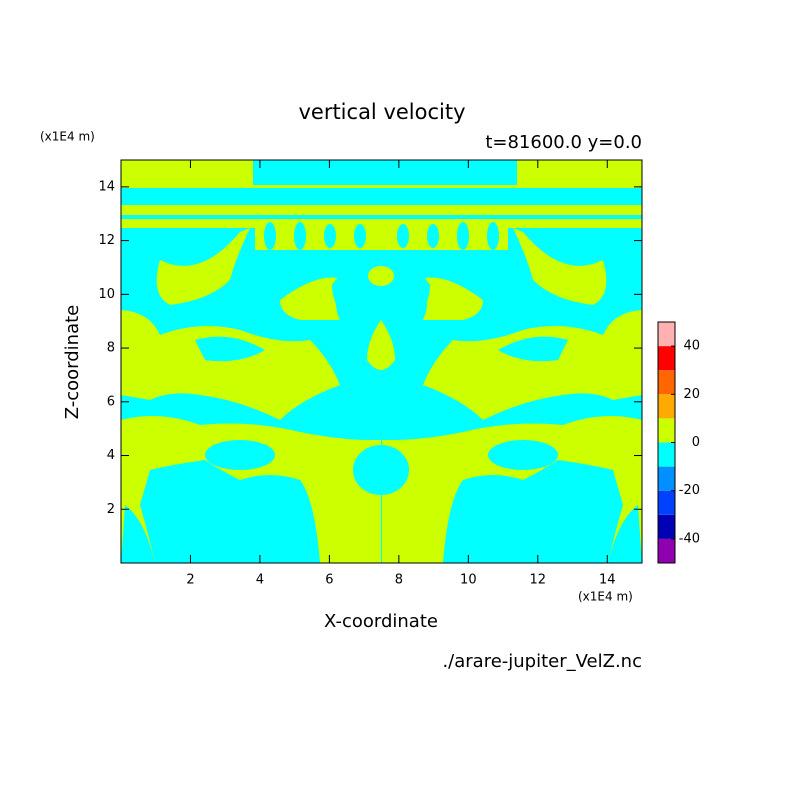 Image resolution: width=804 pixels, height=804 pixels. What do you see at coordinates (381, 112) in the screenshot?
I see `chart-title: vertical velocity` at bounding box center [381, 112].